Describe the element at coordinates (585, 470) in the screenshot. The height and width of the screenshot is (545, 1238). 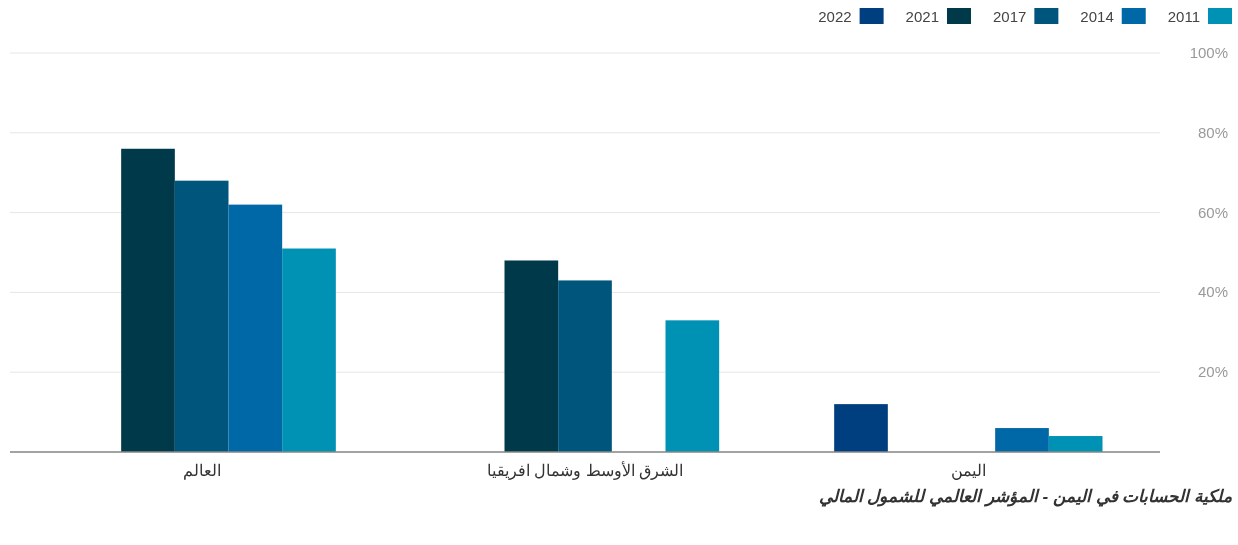
I see `x-tick-label: الشرق الأوسط وشمال افريقيا` at that location.